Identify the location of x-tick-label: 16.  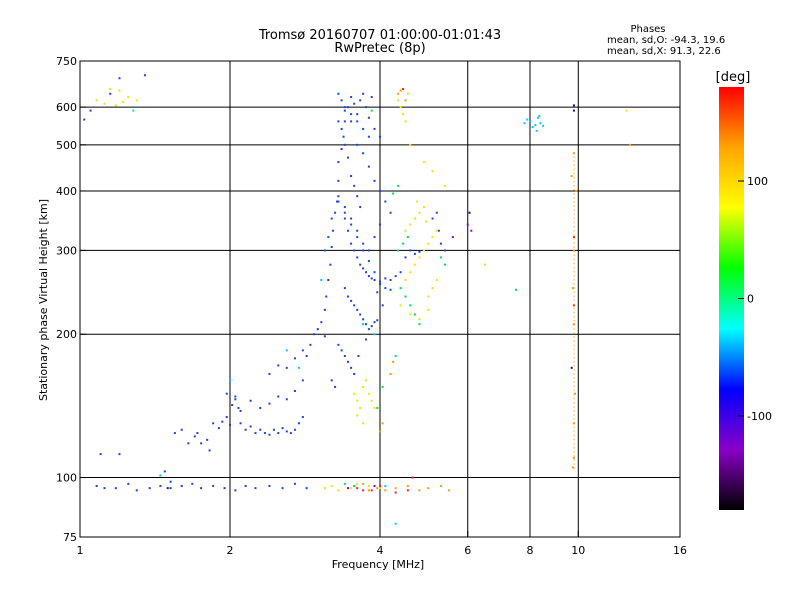
(680, 550).